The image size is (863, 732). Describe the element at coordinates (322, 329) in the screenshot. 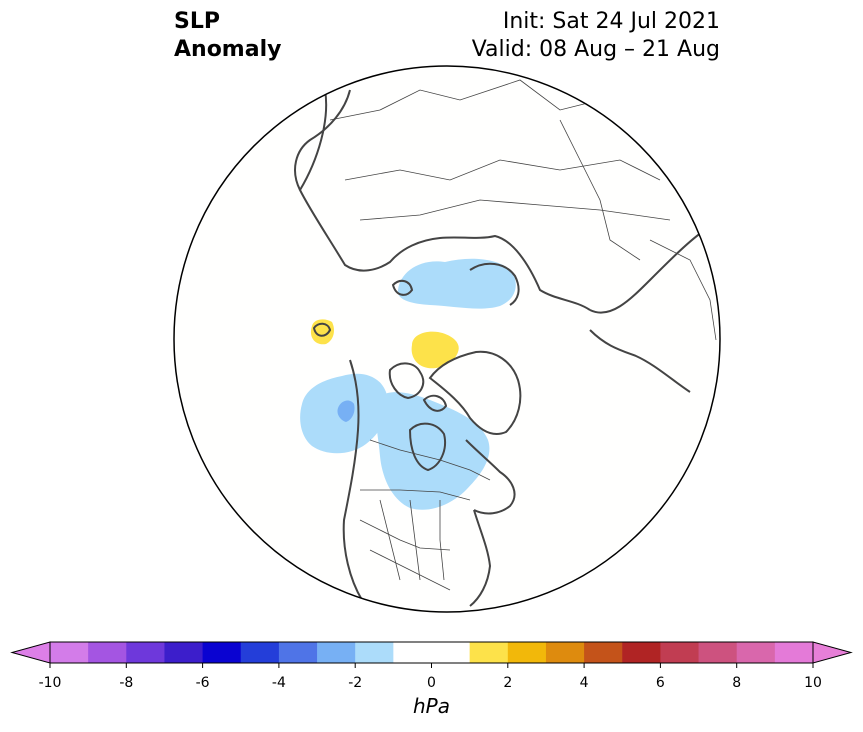

I see `iceland` at that location.